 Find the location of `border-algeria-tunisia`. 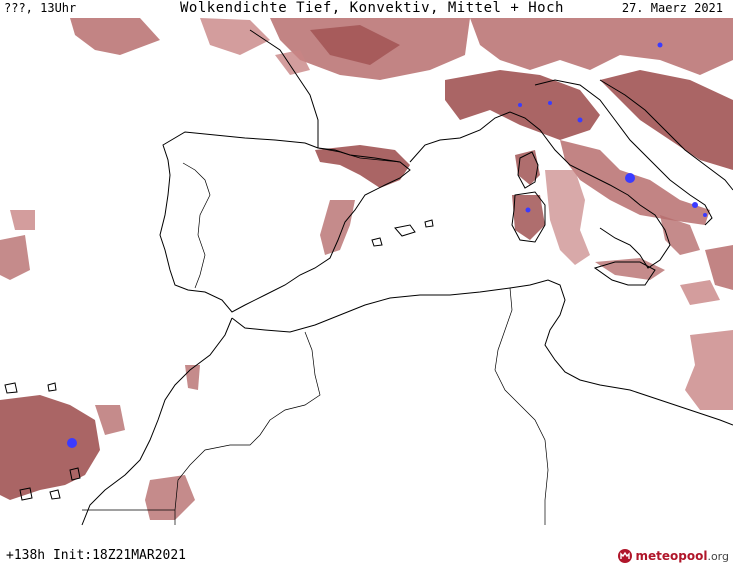

border-algeria-tunisia is located at coordinates (521, 406).